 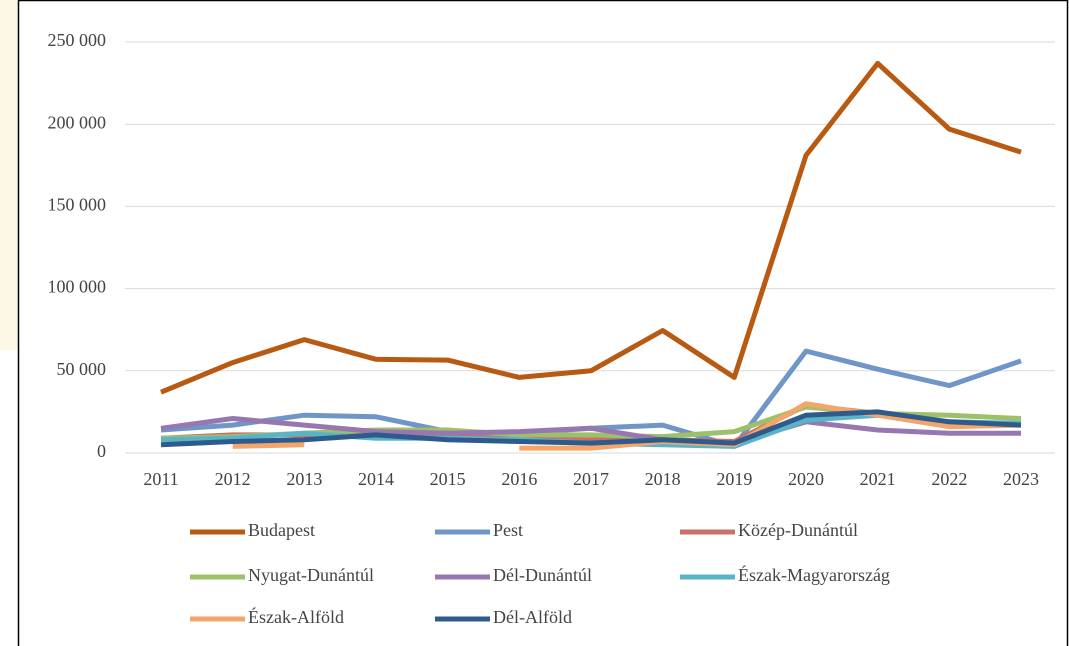 What do you see at coordinates (798, 530) in the screenshot?
I see `legend-label: Közép-Dunántúl` at bounding box center [798, 530].